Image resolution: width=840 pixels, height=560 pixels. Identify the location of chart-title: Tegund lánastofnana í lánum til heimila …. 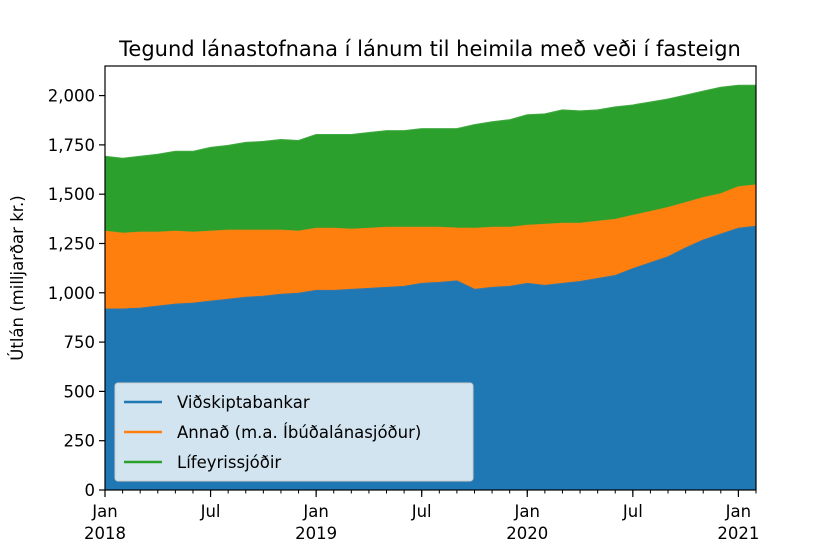
(429, 49).